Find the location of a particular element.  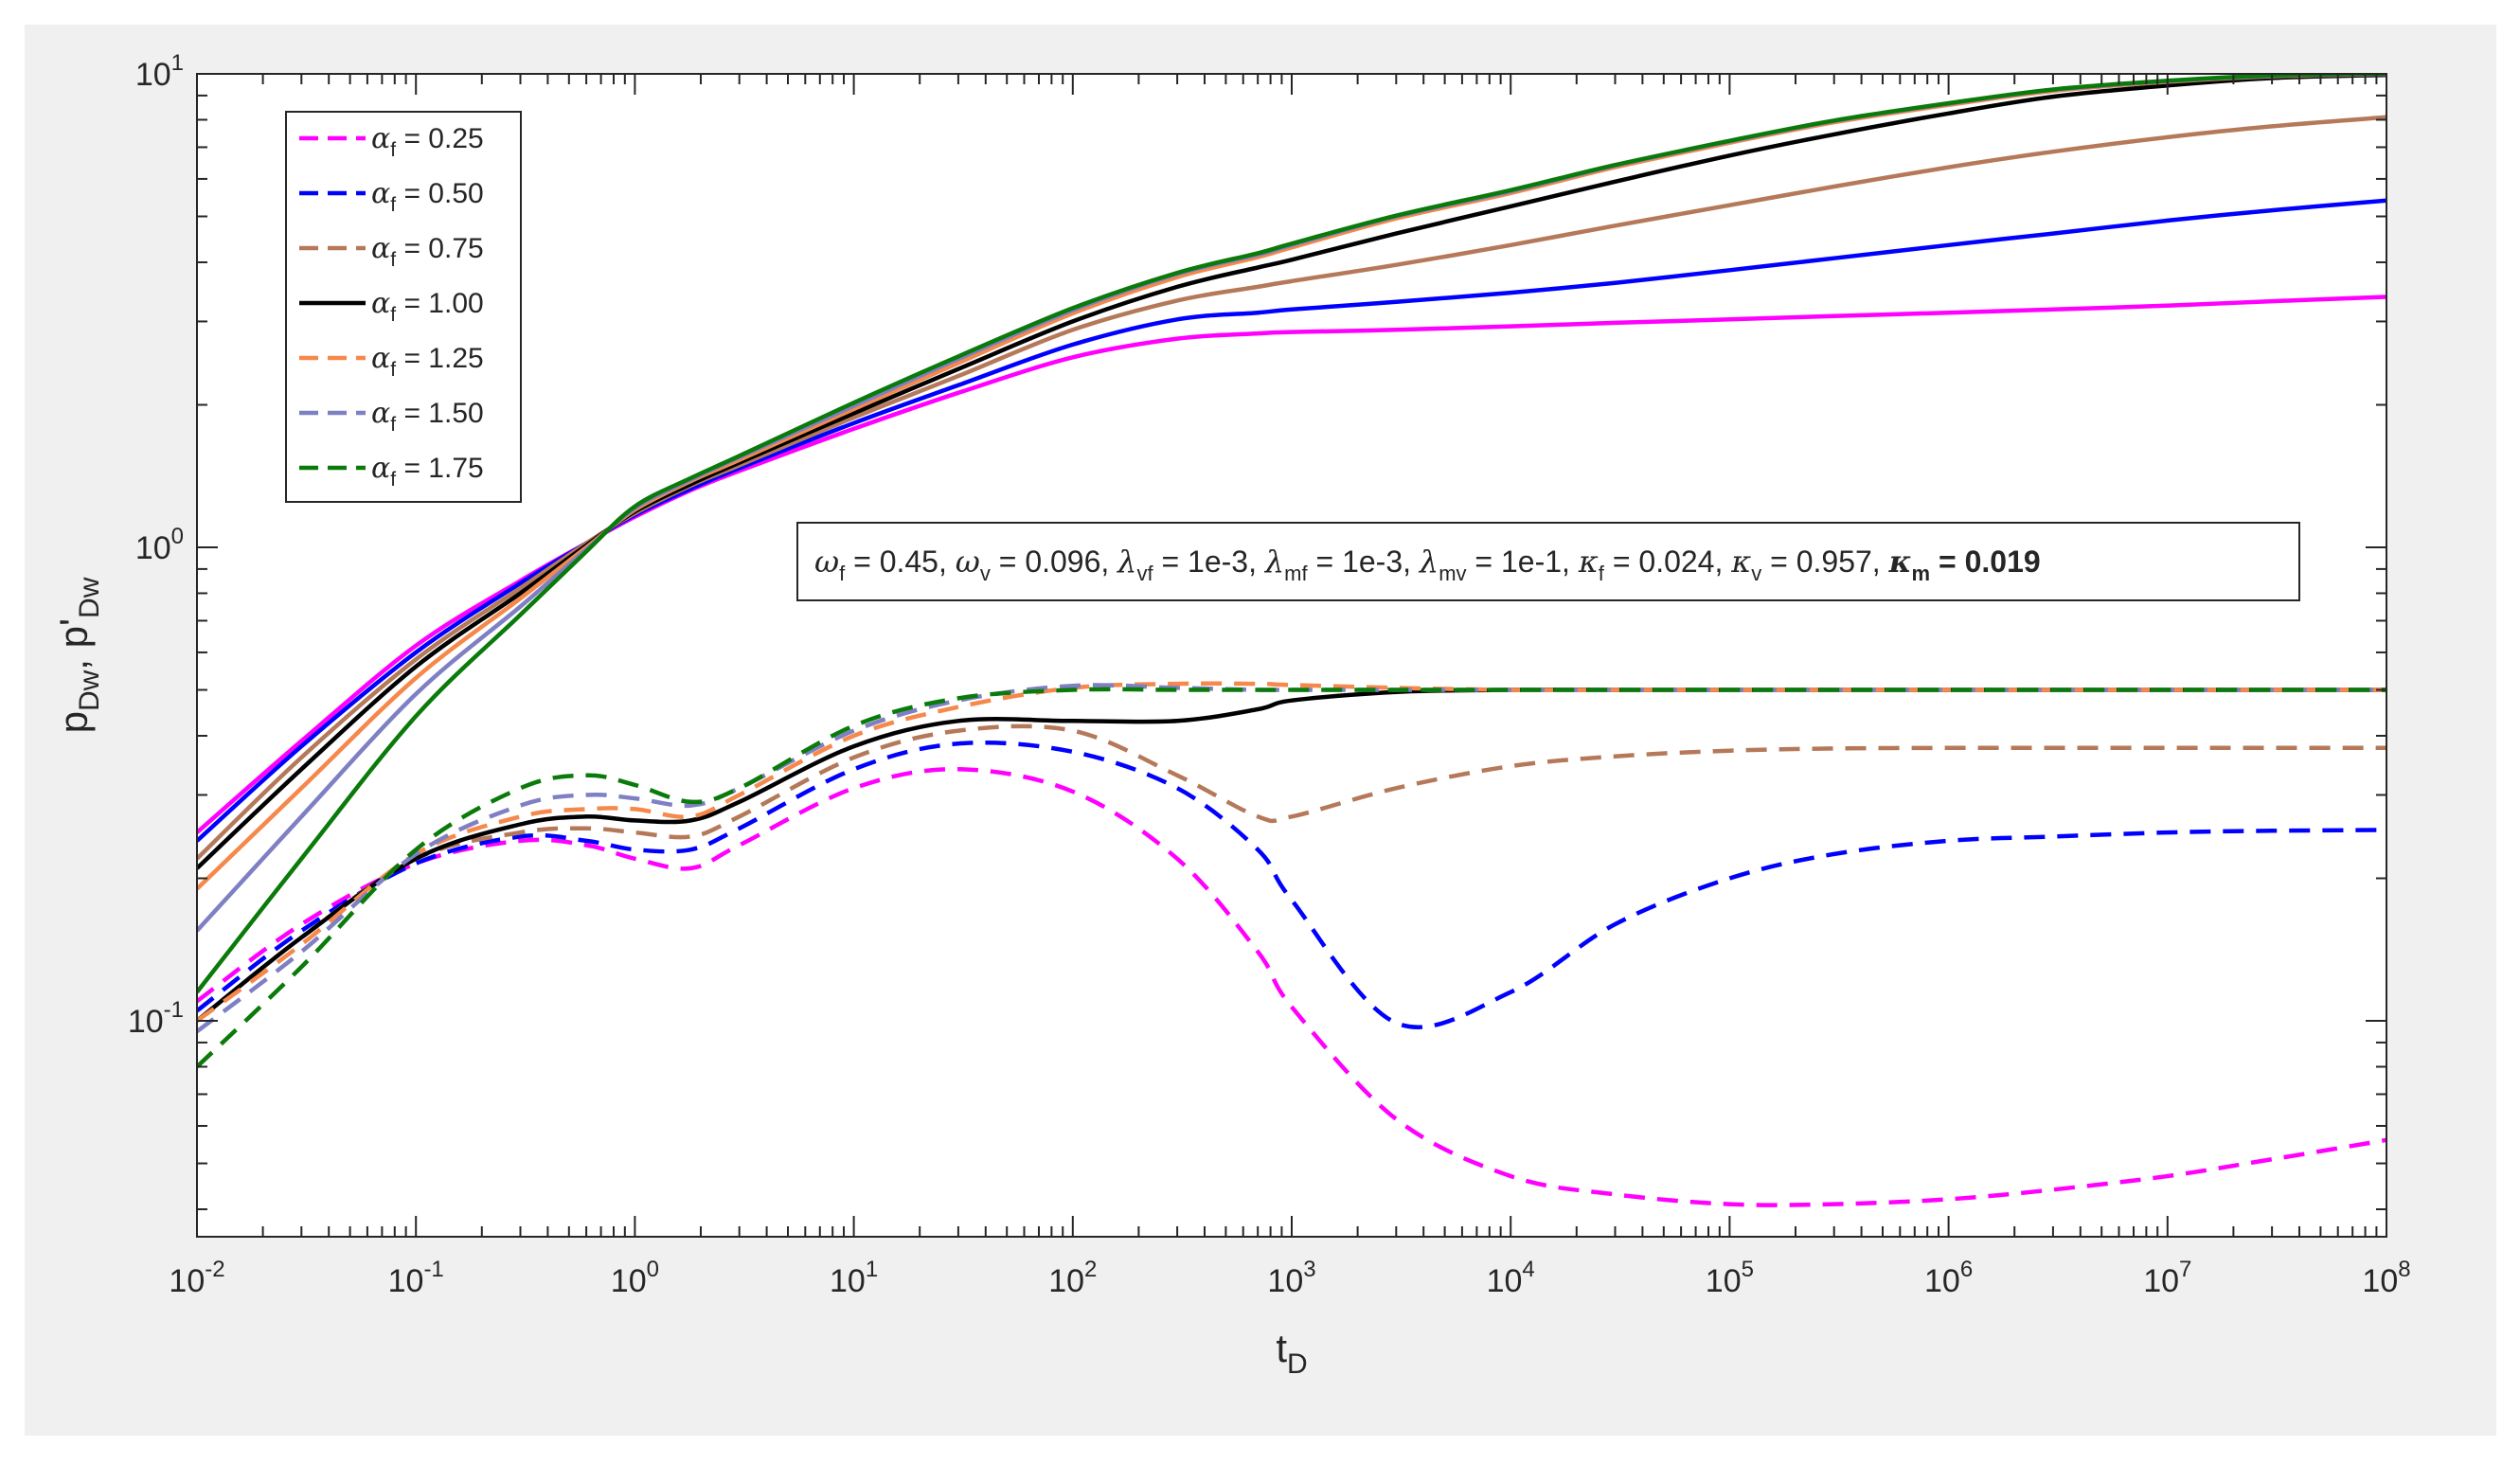

x-tick-label: 10⁸ is located at coordinates (2386, 1278).